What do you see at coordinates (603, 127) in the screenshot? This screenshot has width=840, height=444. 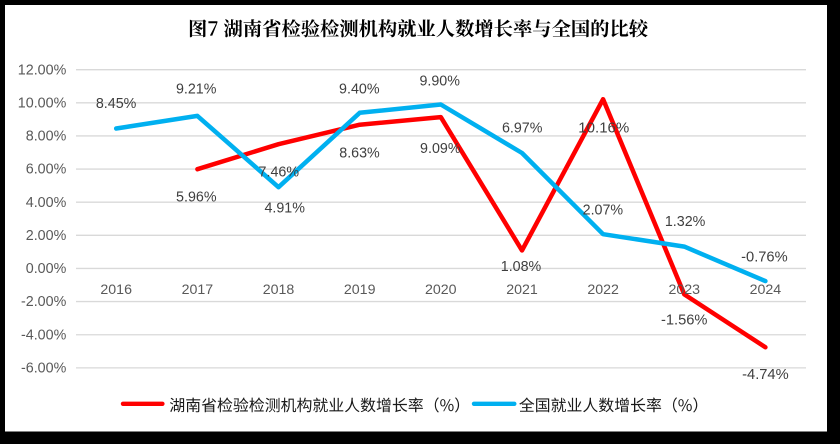 I see `svg-text: 10.16%` at bounding box center [603, 127].